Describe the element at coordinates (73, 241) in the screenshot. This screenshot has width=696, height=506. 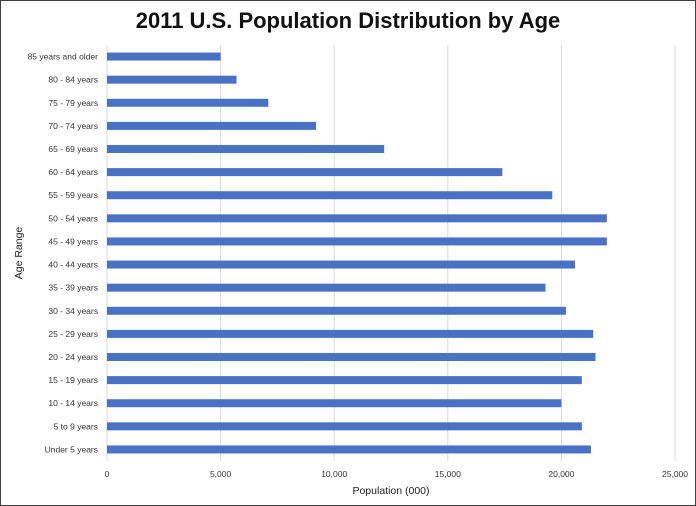
I see `y-tick-label: 45 - 49 years` at that location.